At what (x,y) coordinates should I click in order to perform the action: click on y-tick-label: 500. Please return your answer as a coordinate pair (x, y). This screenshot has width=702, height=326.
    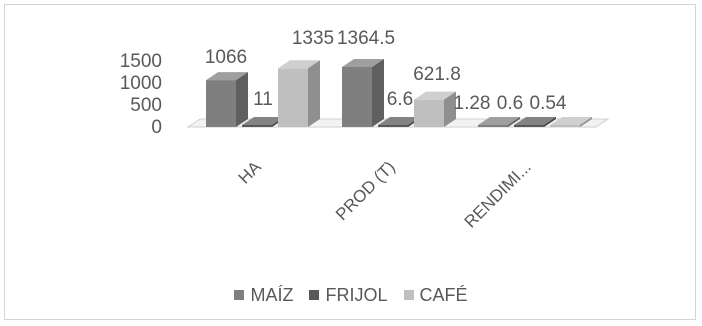
    Looking at the image, I should click on (146, 105).